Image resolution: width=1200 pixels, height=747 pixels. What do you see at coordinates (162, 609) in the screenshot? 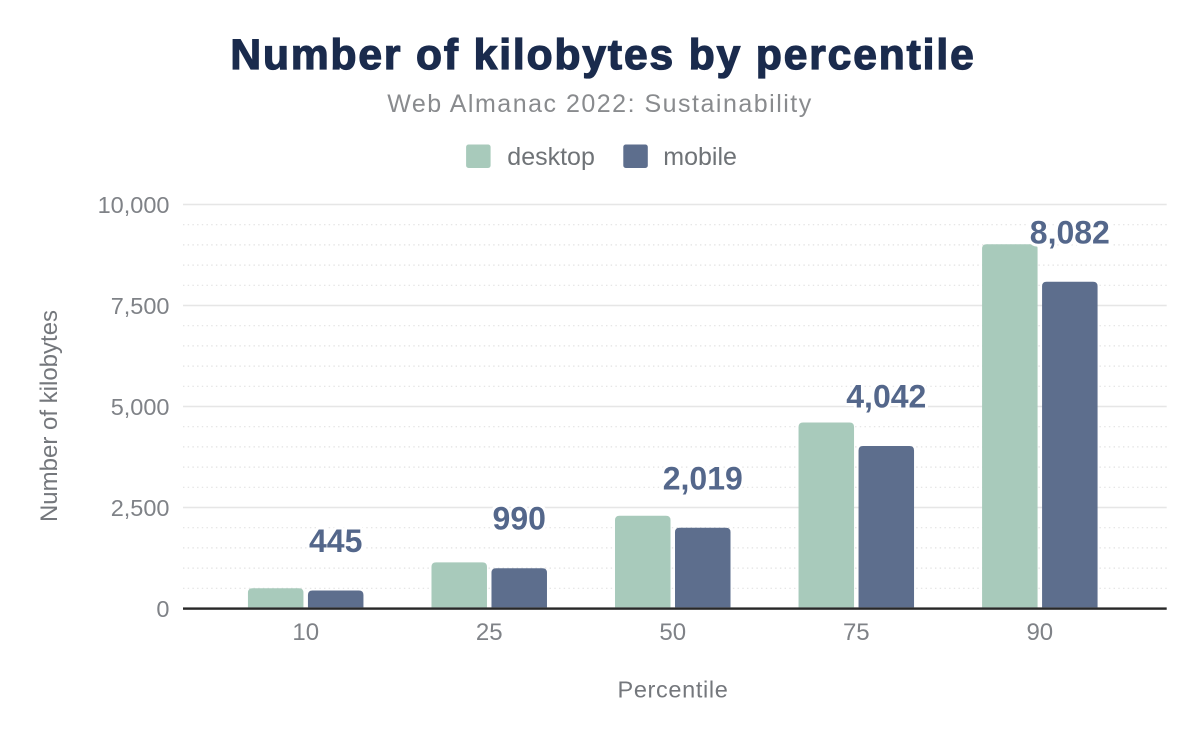
I see `svg-text: 0` at bounding box center [162, 609].